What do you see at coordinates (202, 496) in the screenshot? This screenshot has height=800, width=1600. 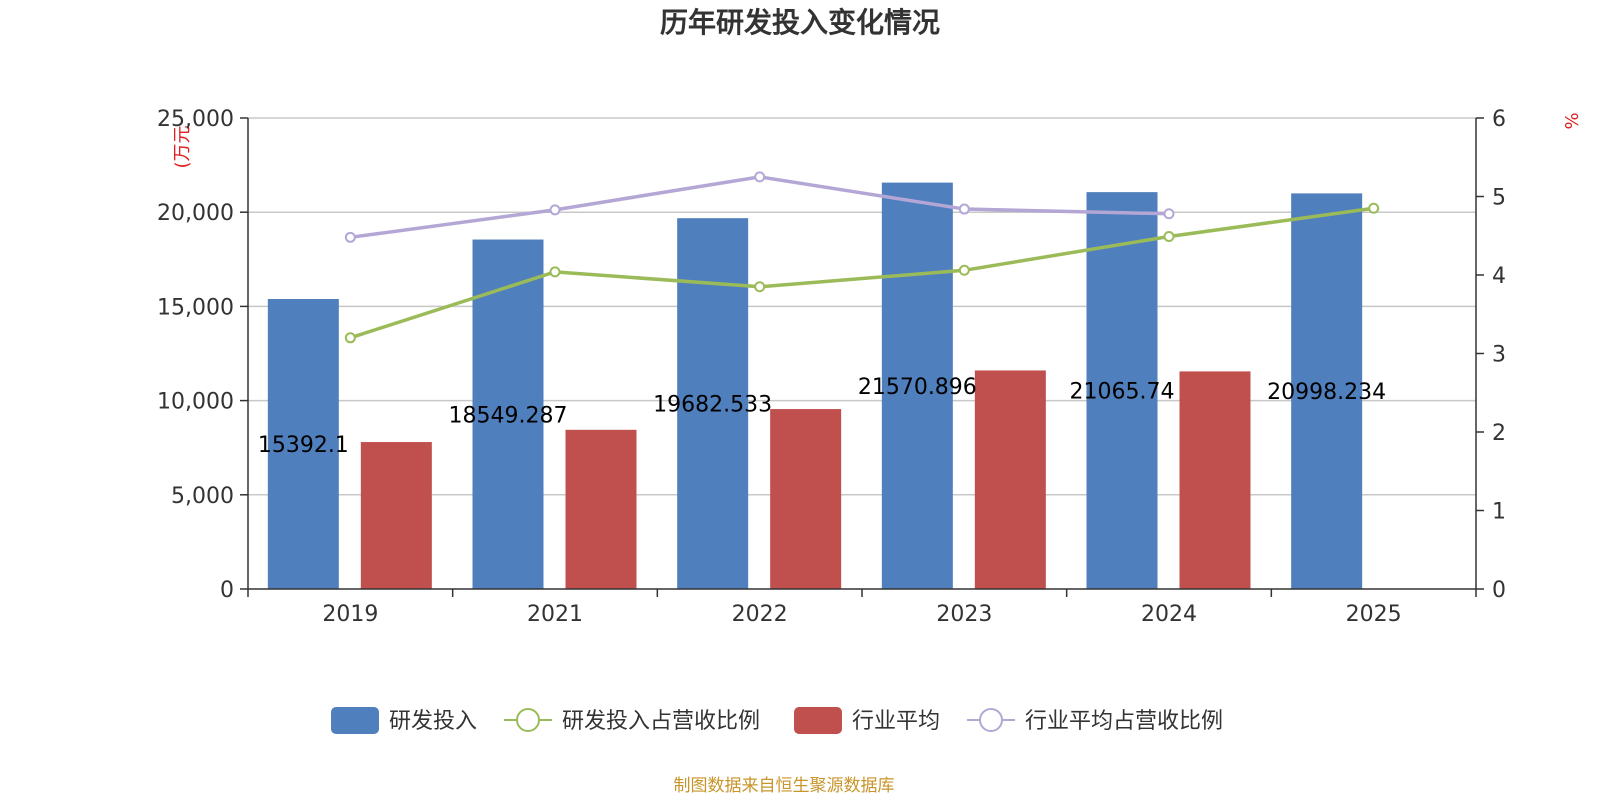 I see `left-axis-tick-label: 5,000` at bounding box center [202, 496].